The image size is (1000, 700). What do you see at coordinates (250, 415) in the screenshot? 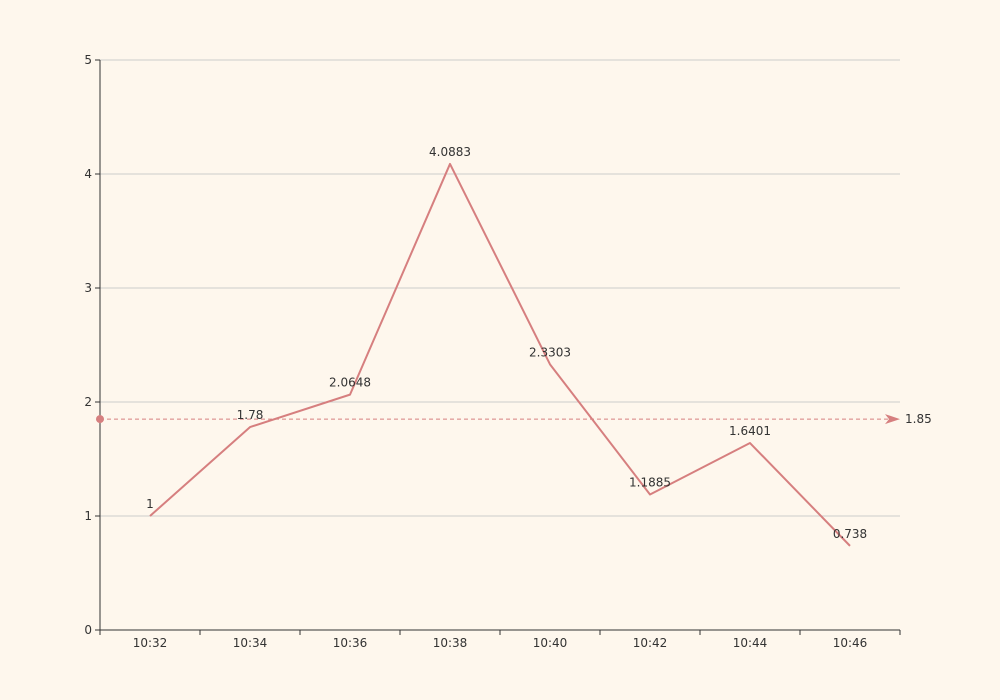
I see `data-label: 1.78` at bounding box center [250, 415].